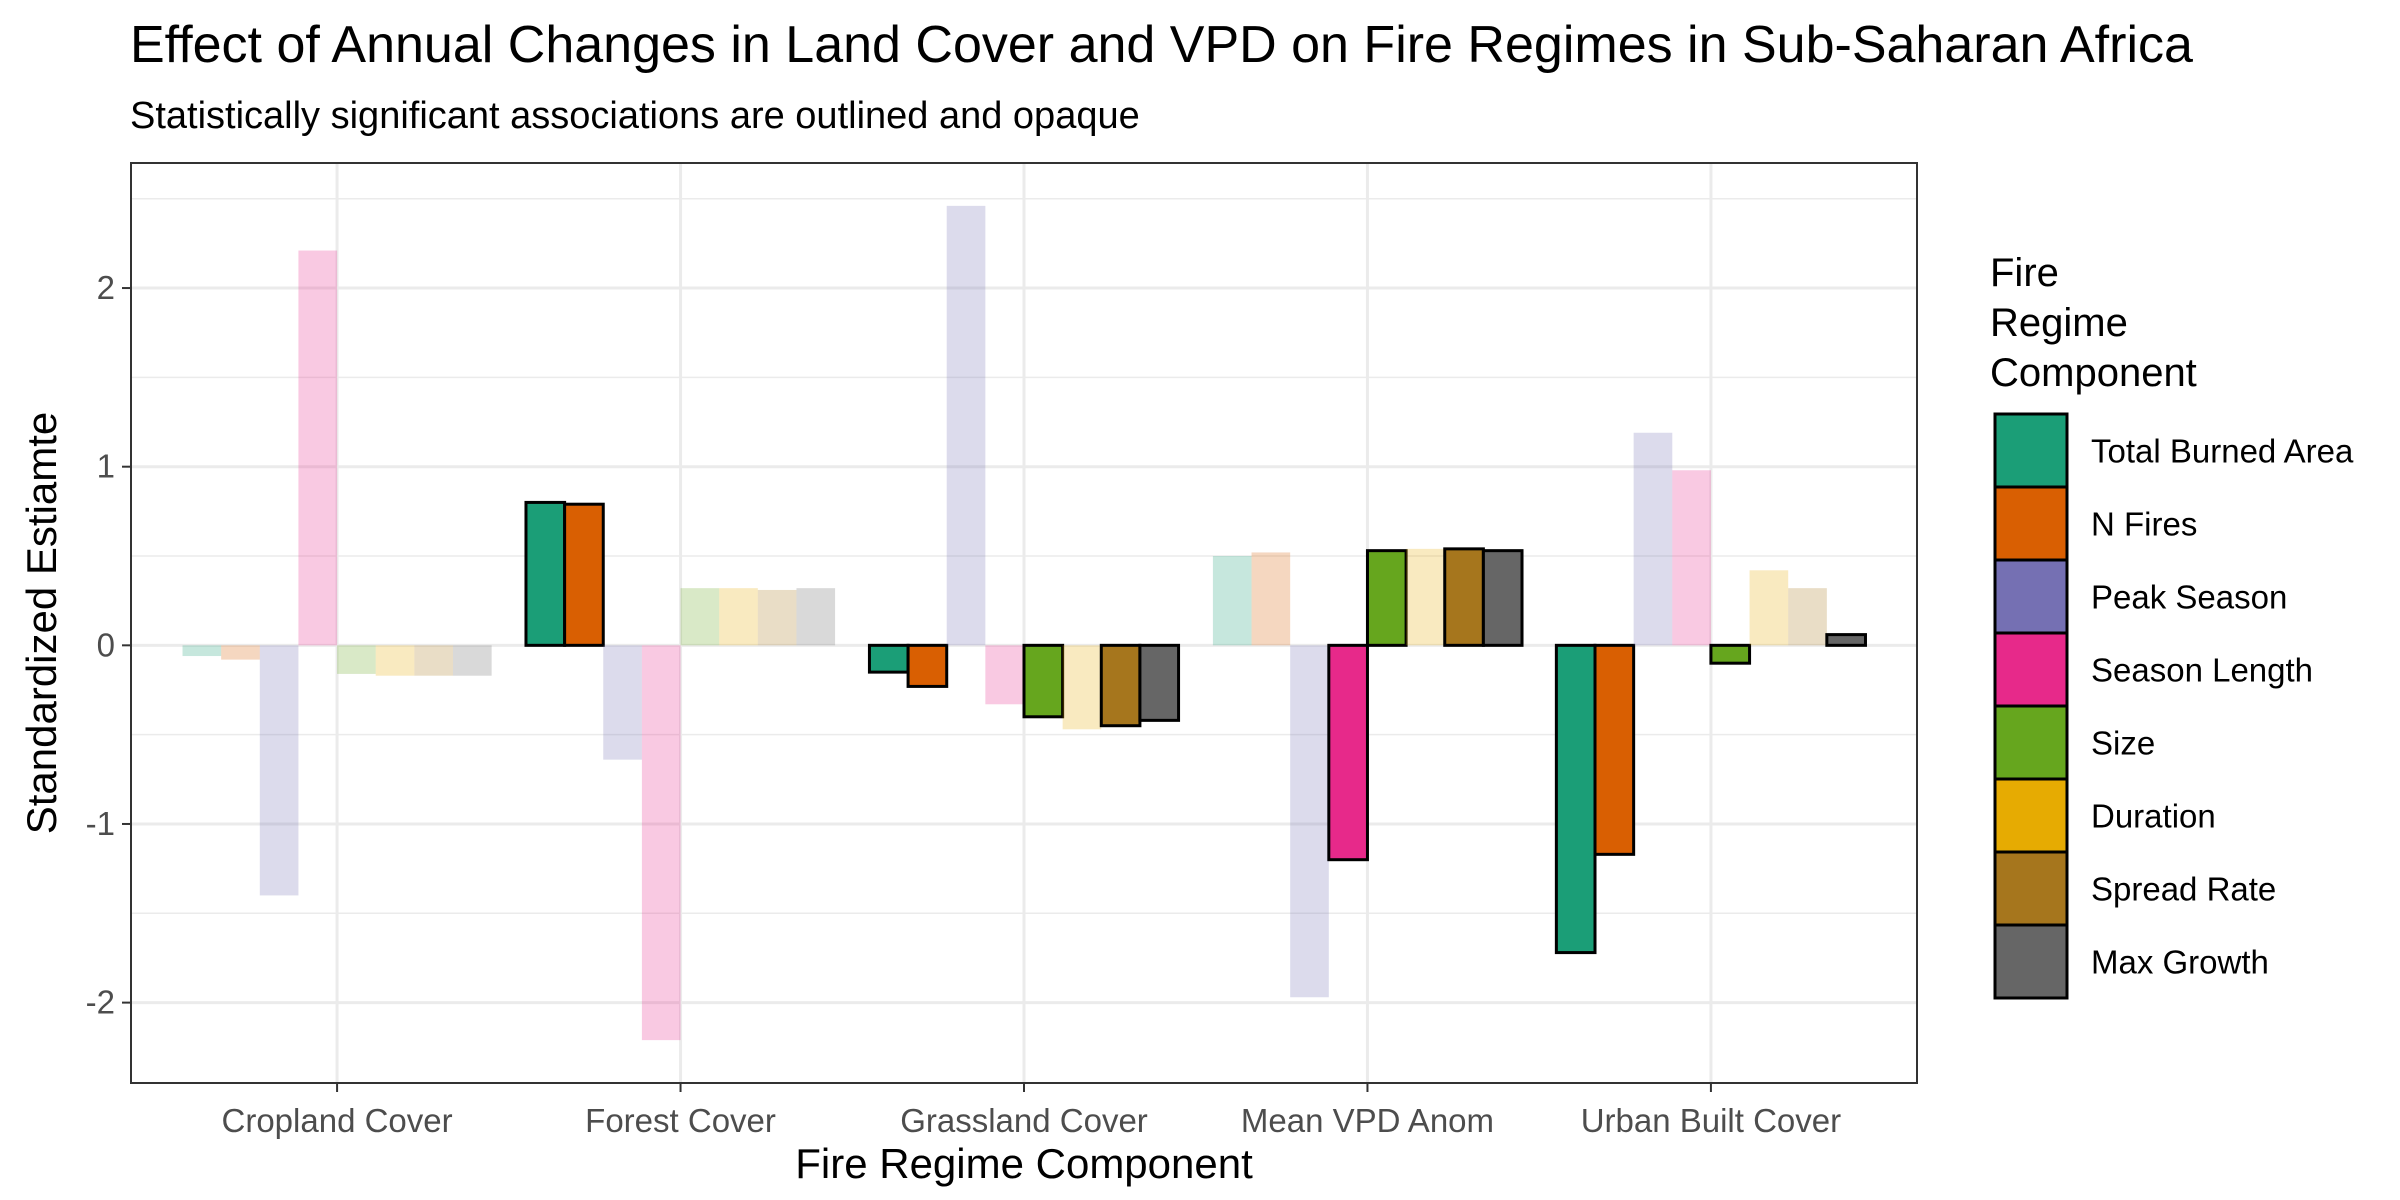 This screenshot has height=1200, width=2400. Describe the element at coordinates (1367, 1120) in the screenshot. I see `x-tick-label: Mean VPD Anom` at that location.